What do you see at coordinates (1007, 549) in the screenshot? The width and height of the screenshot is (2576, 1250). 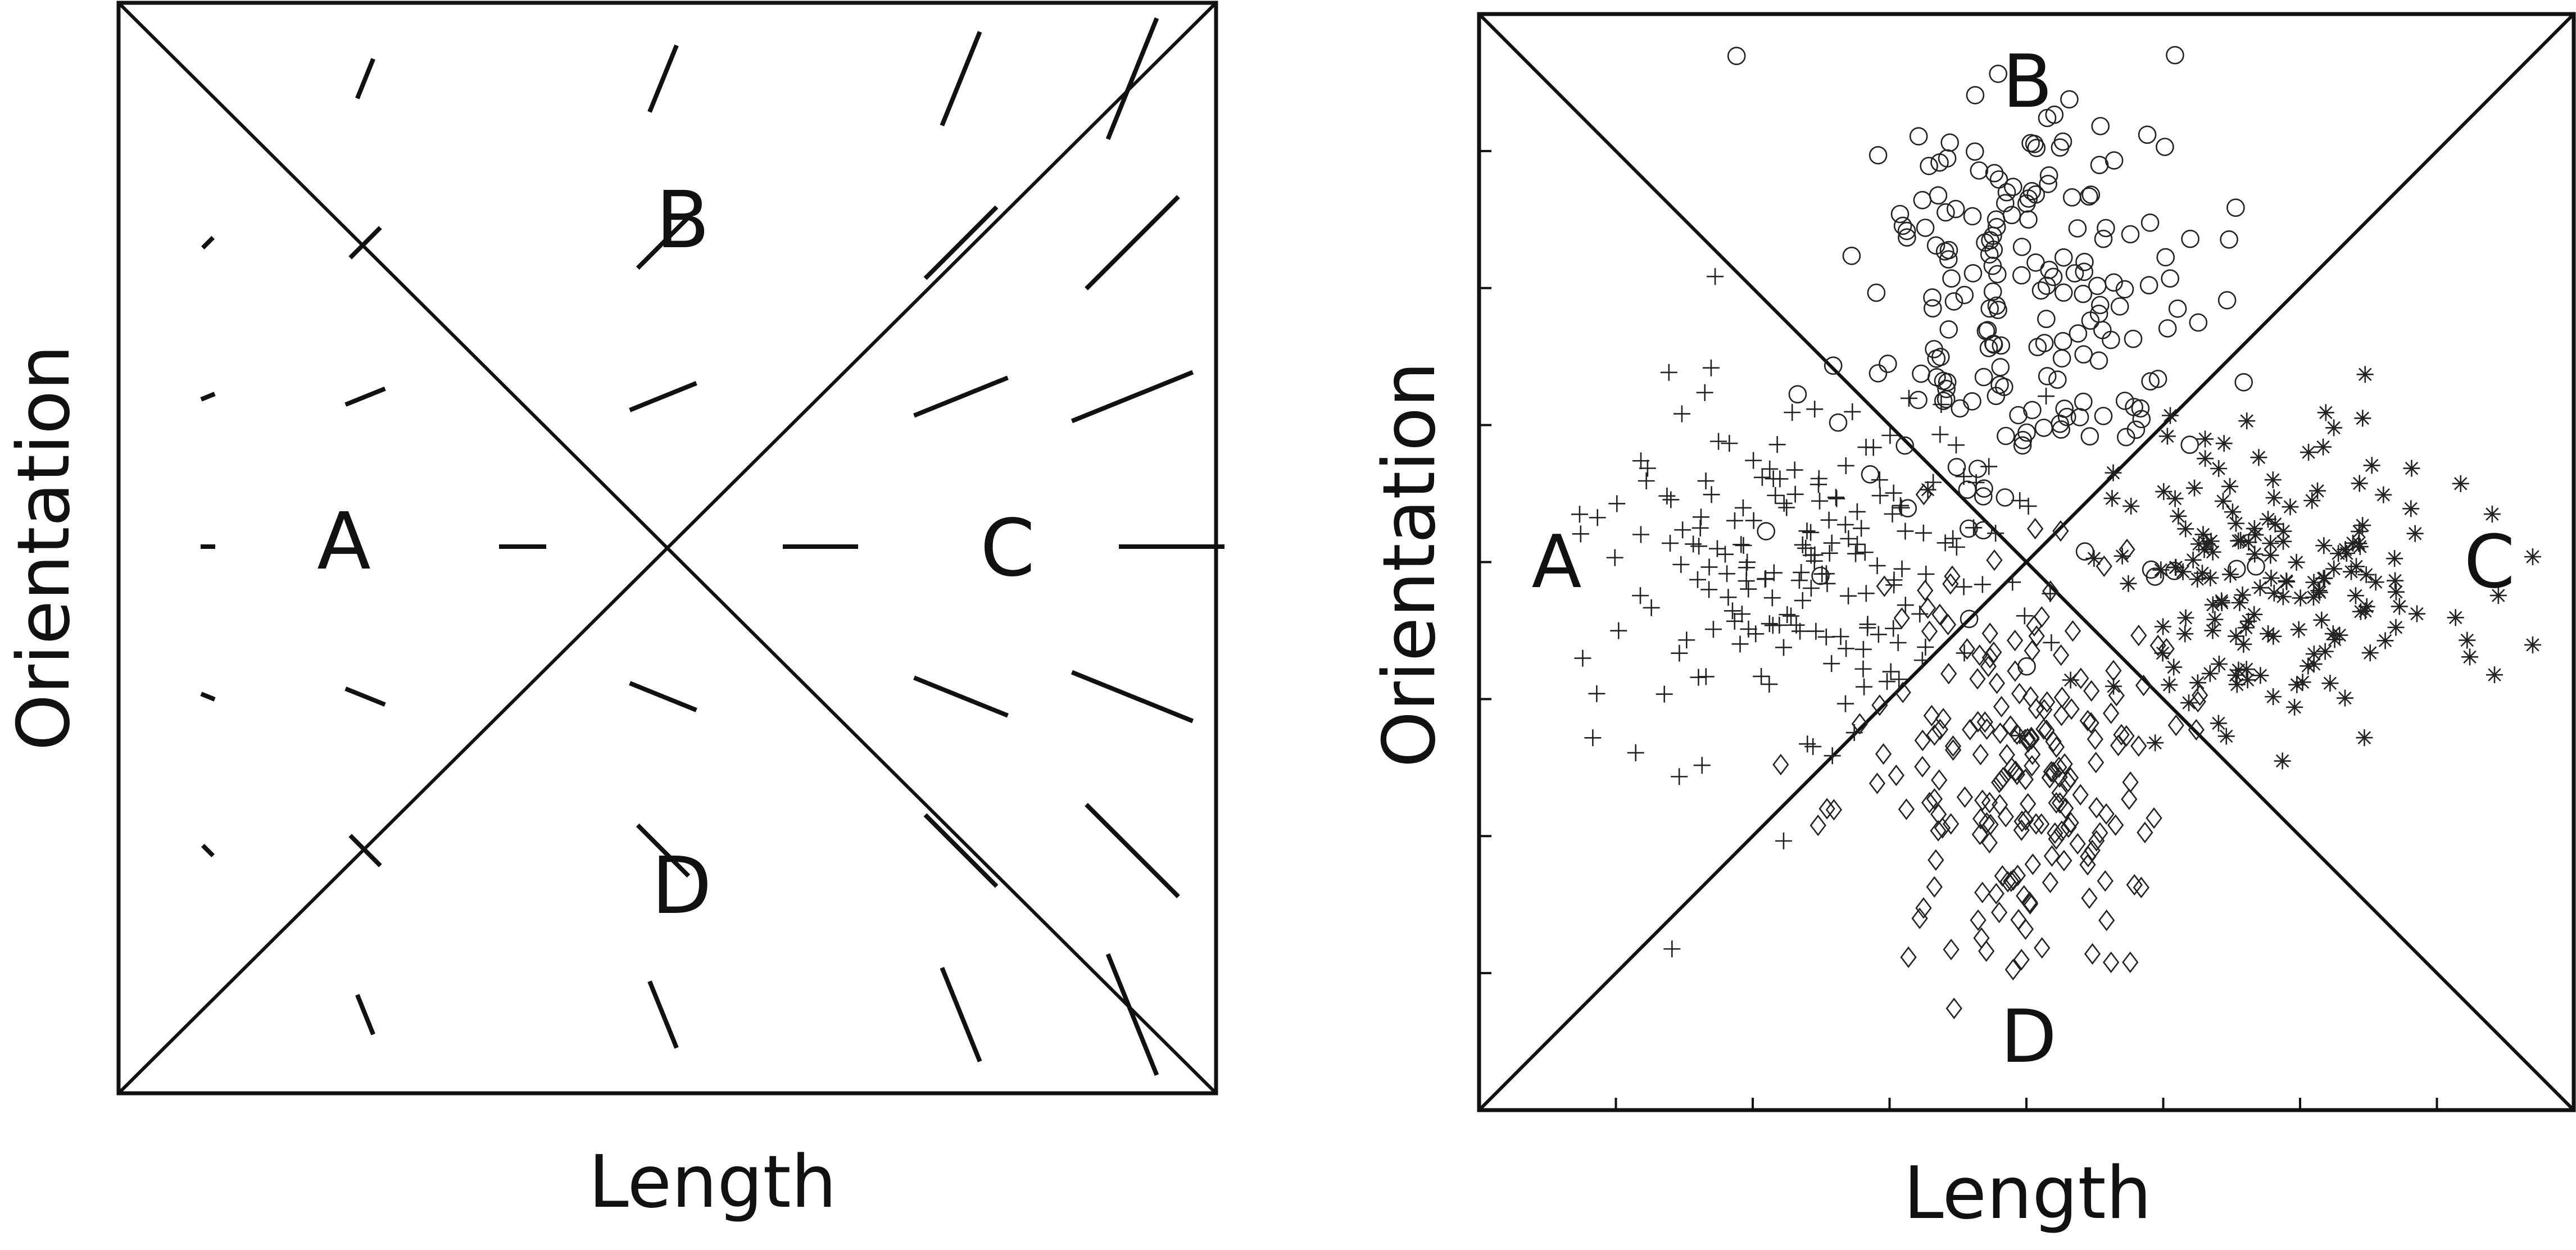 I see `left-region-label-c: C` at bounding box center [1007, 549].